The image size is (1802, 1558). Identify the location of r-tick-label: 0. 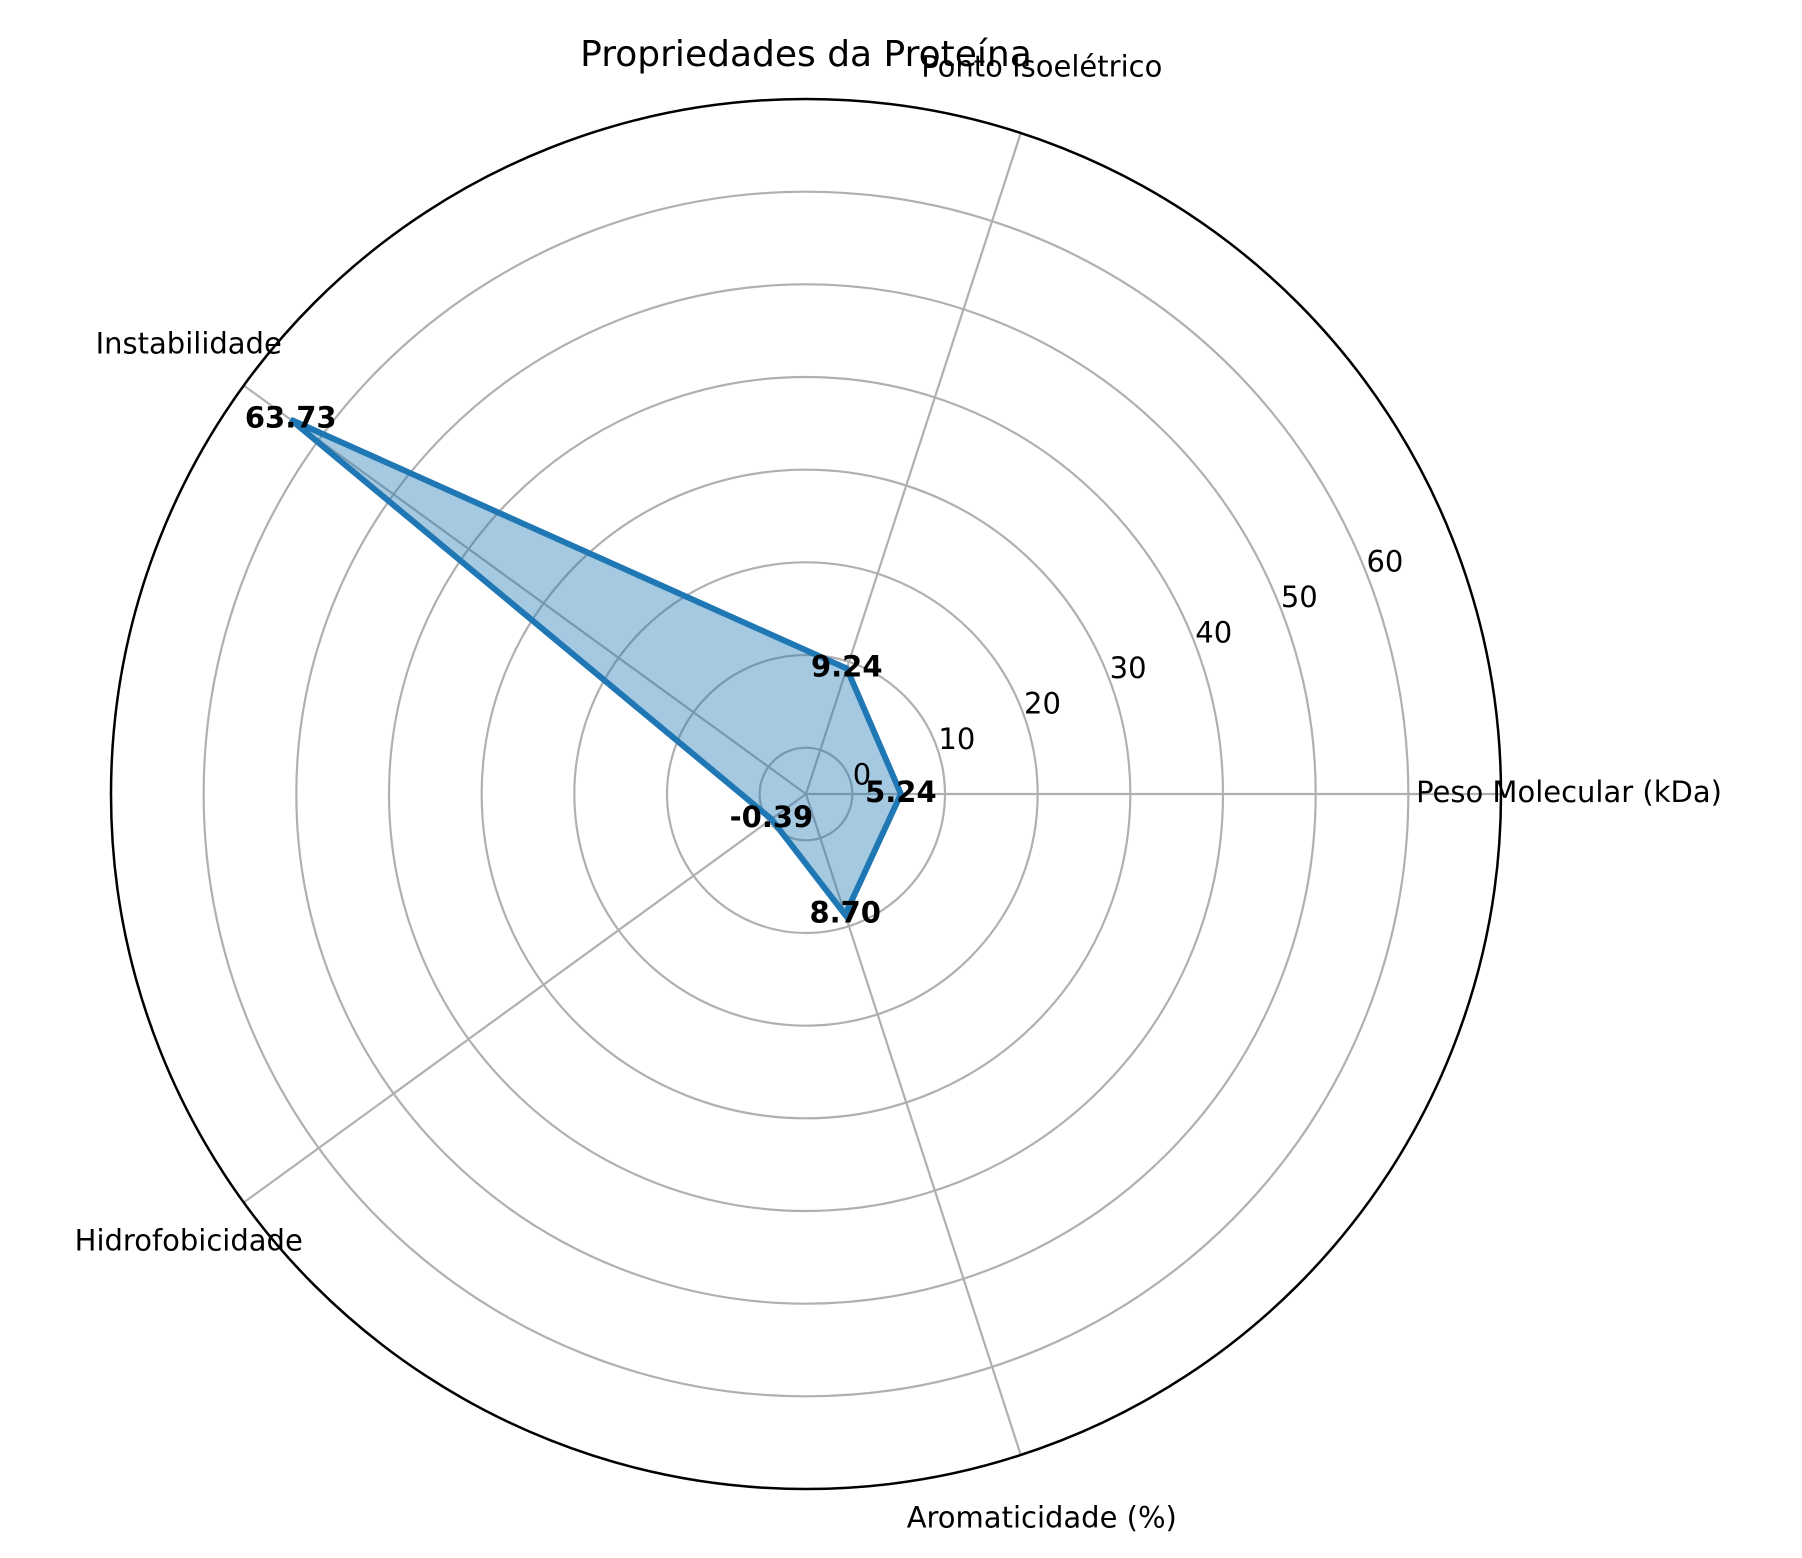
(862, 774).